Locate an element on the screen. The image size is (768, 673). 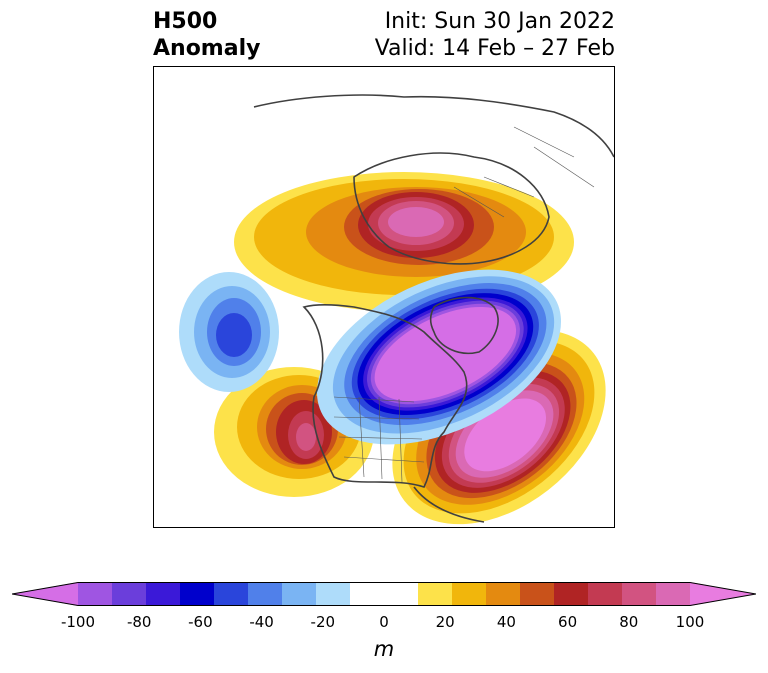
eurasian-ridge is located at coordinates (404, 242).